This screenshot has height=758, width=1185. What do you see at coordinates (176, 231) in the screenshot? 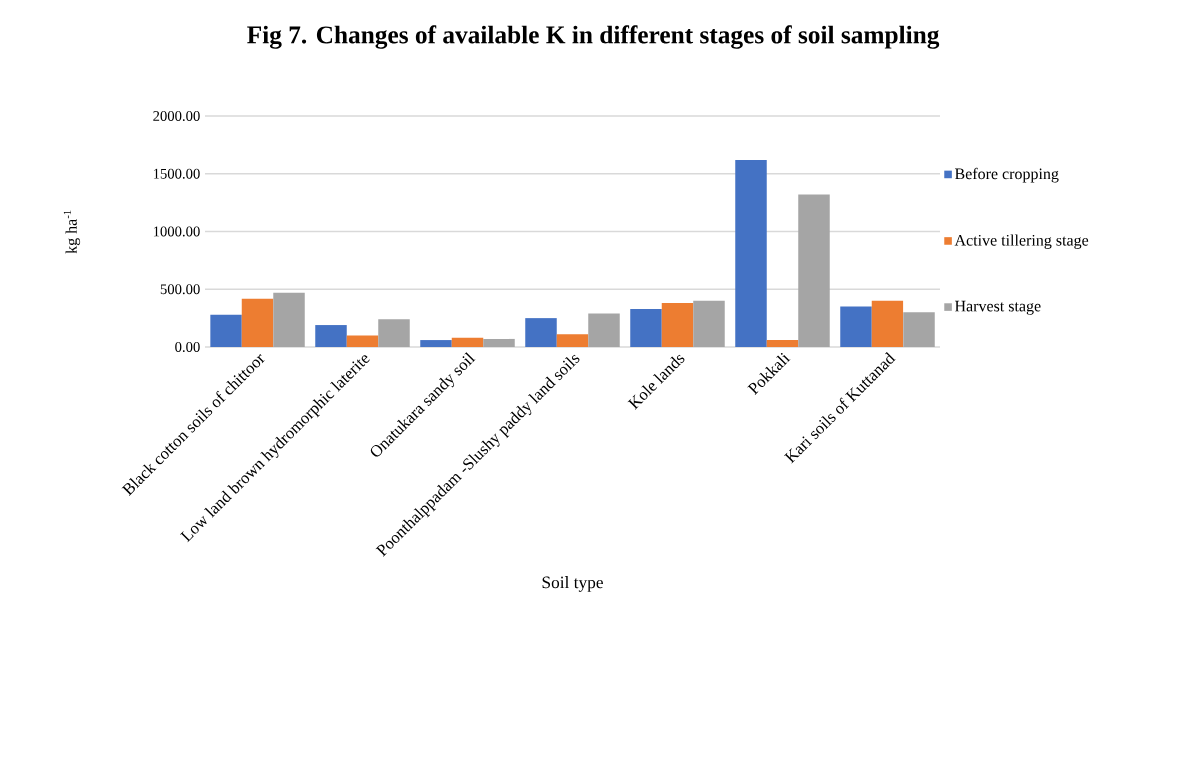
I see `y-tick-label: 1000.00` at bounding box center [176, 231].